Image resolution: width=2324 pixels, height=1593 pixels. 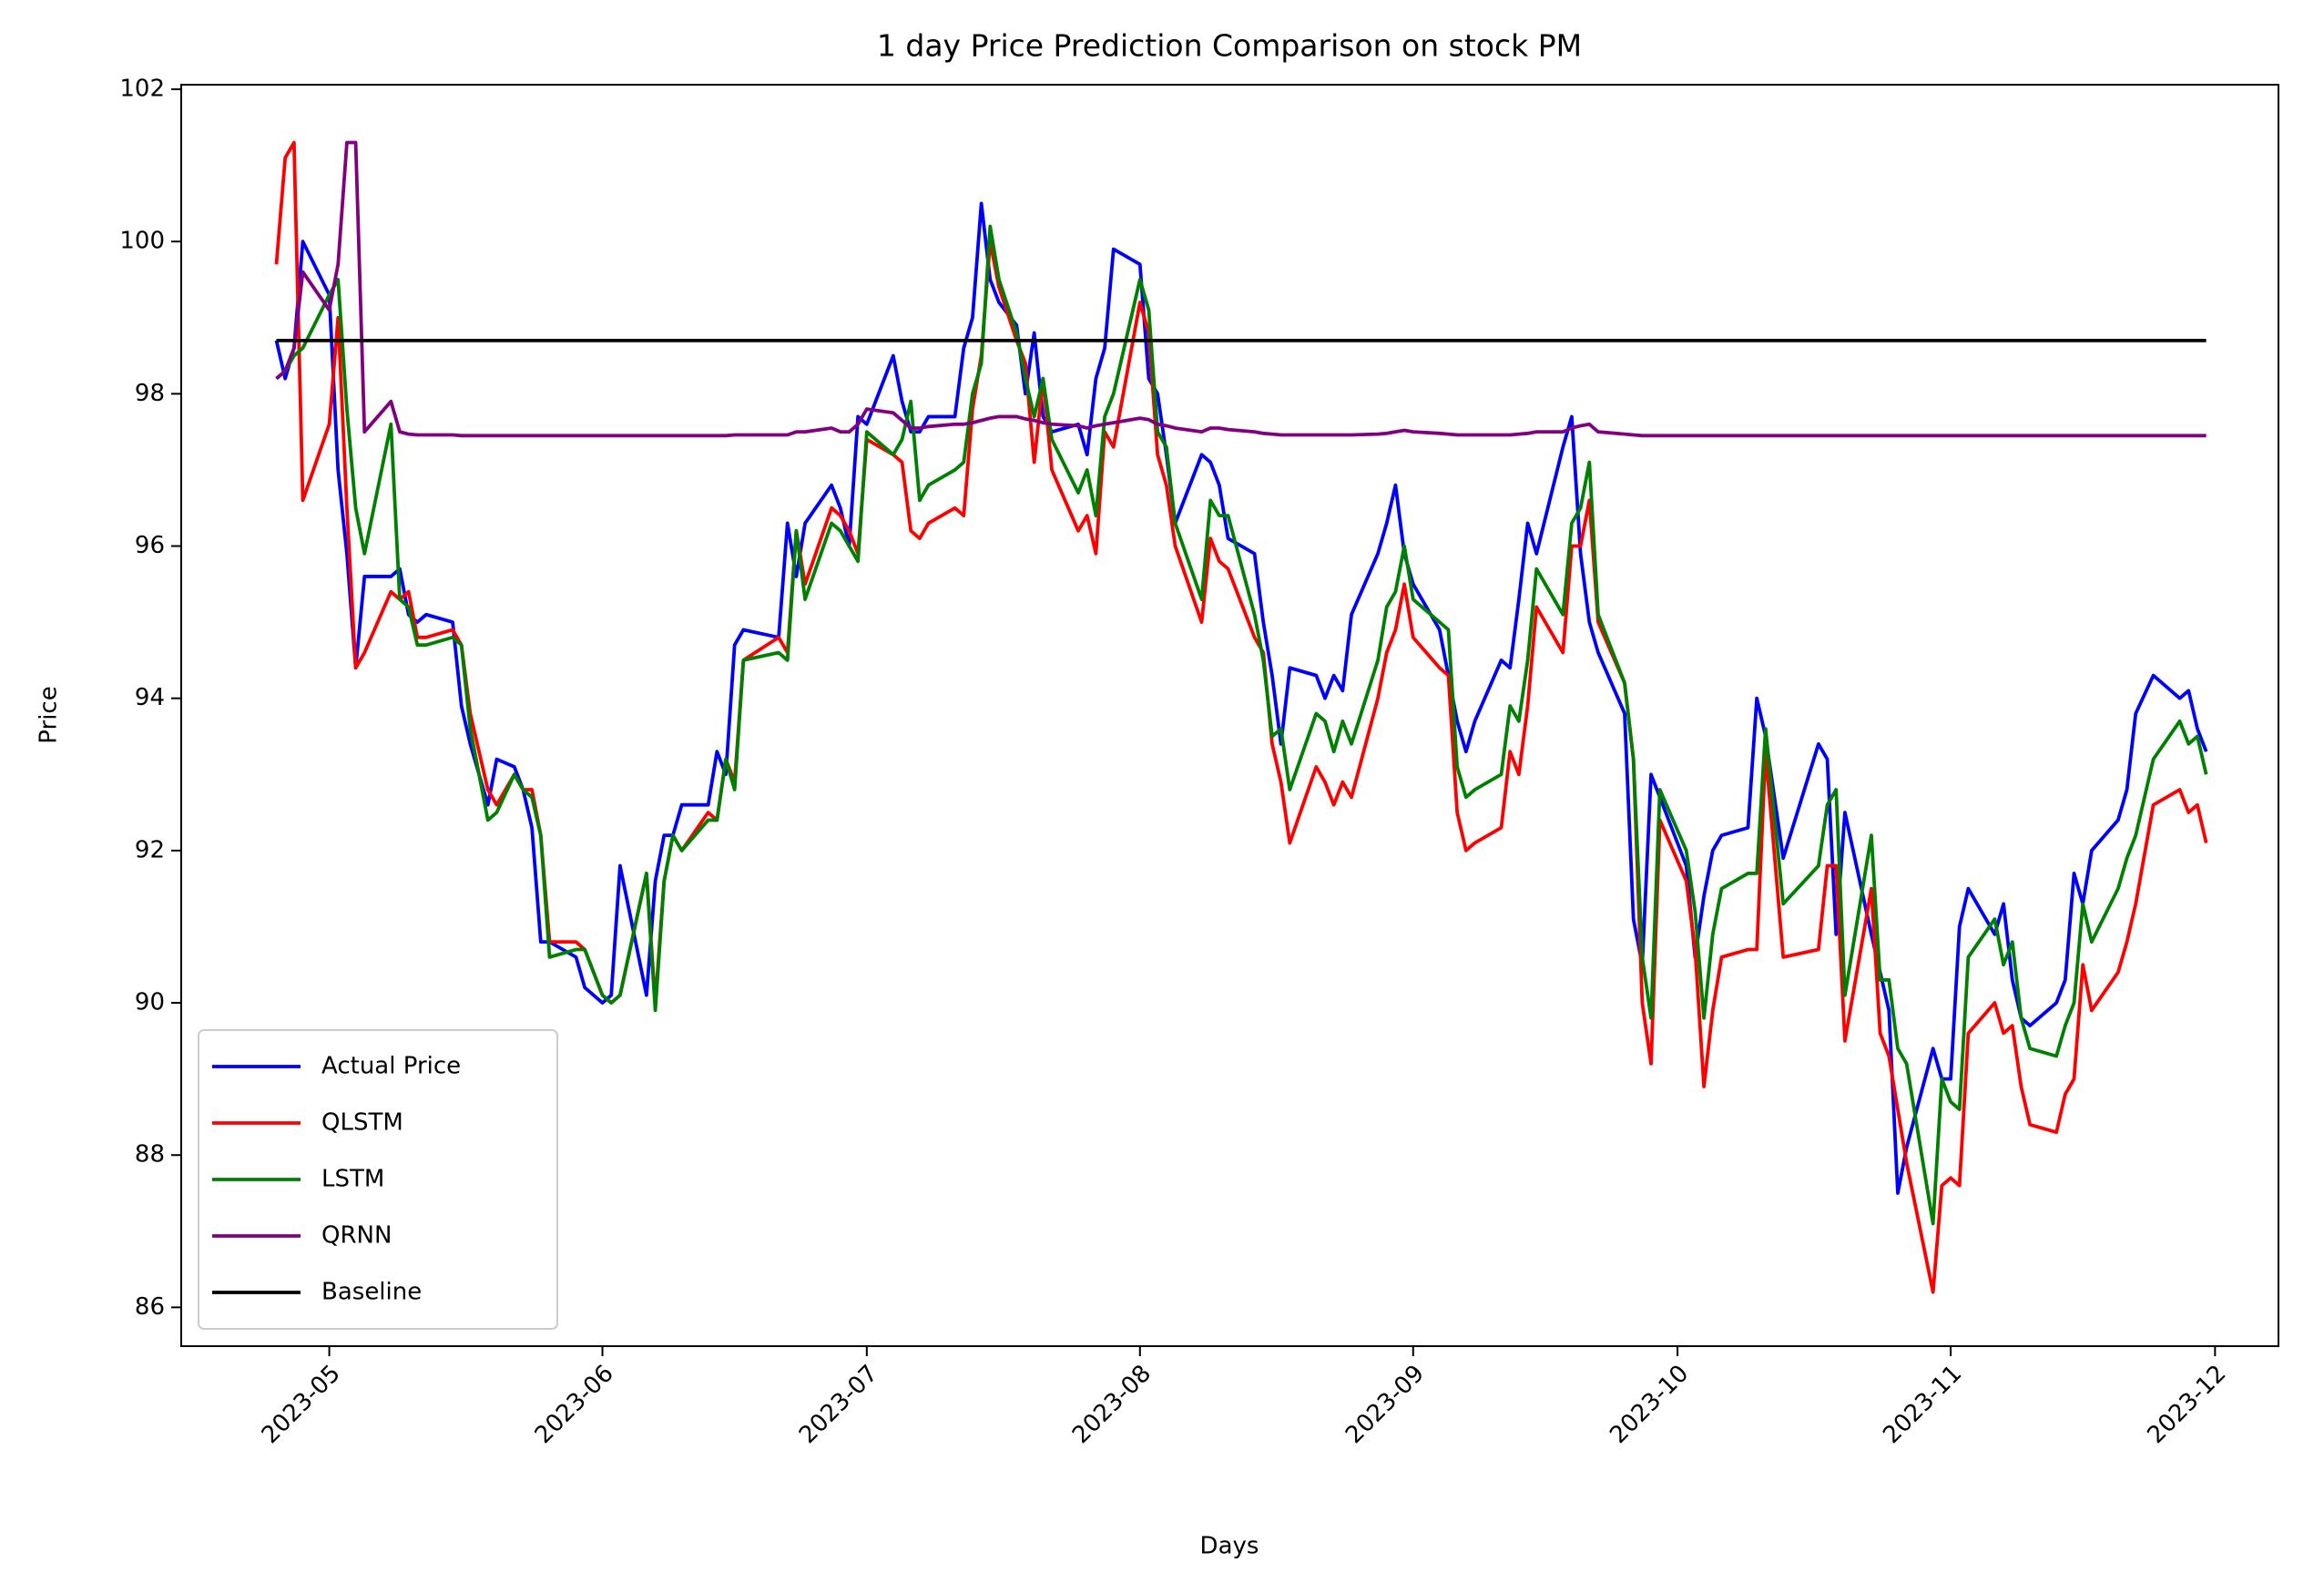 I want to click on legend-label: Baseline, so click(x=371, y=1292).